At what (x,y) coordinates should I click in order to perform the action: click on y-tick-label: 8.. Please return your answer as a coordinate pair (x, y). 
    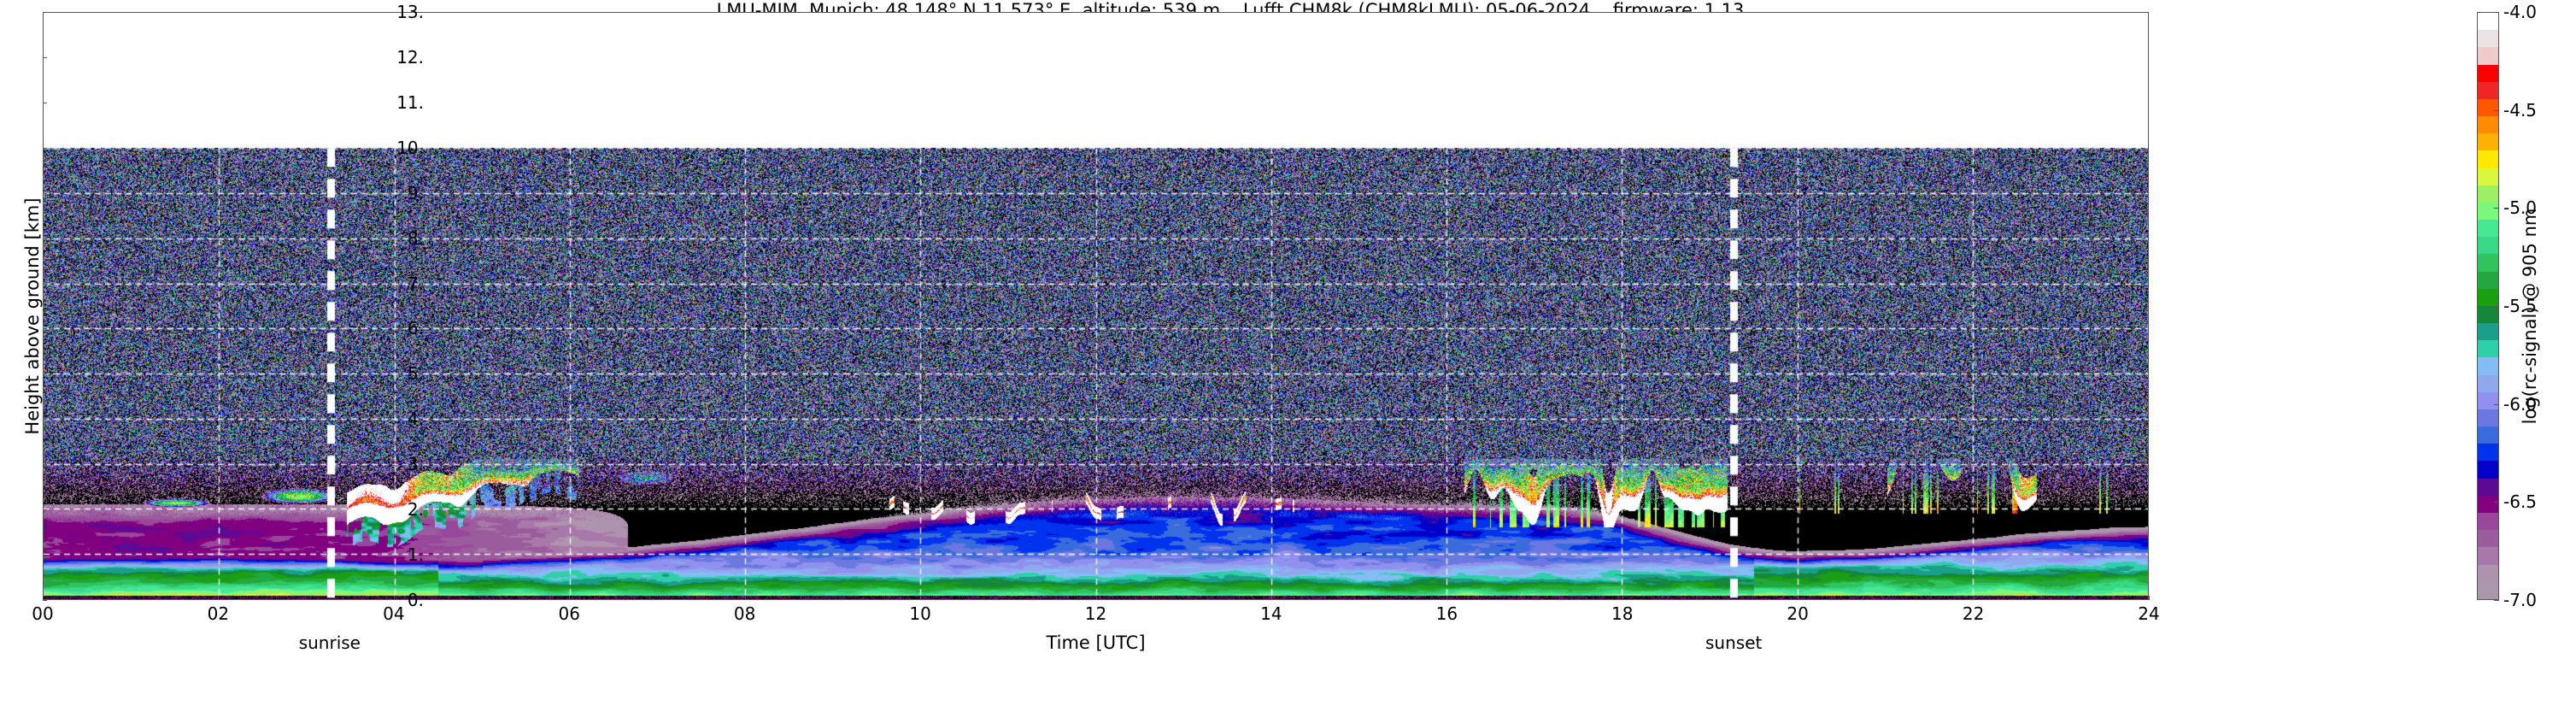
    Looking at the image, I should click on (415, 238).